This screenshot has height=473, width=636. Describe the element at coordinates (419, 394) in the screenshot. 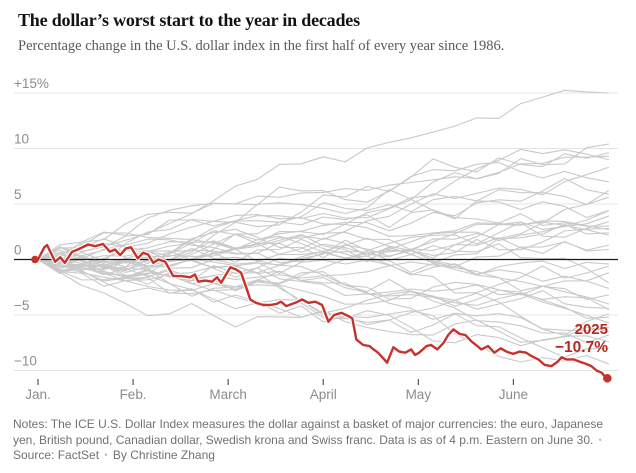

I see `x-axis-label: May` at that location.